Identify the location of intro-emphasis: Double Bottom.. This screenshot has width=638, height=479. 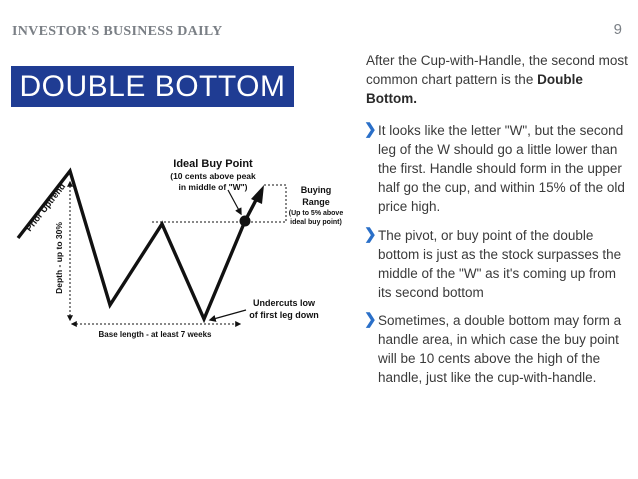
(474, 89).